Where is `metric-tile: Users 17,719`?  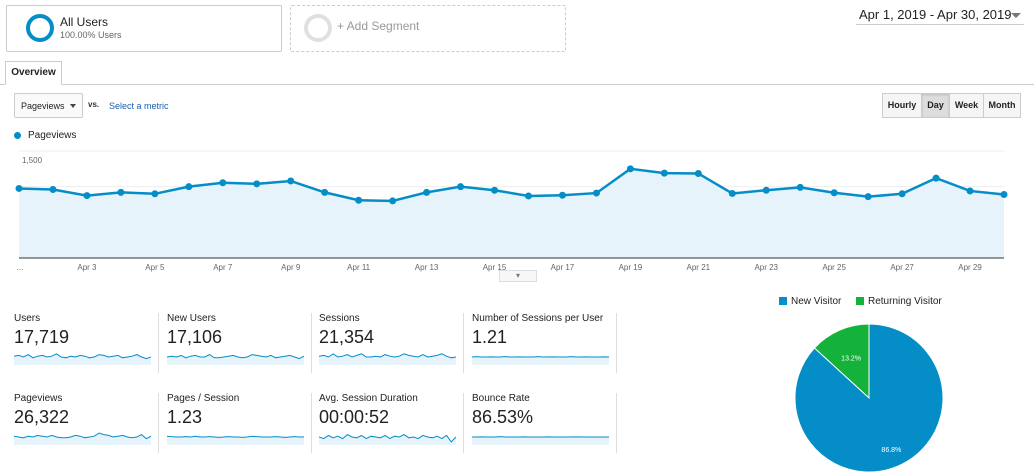
metric-tile: Users 17,719 is located at coordinates (86, 343).